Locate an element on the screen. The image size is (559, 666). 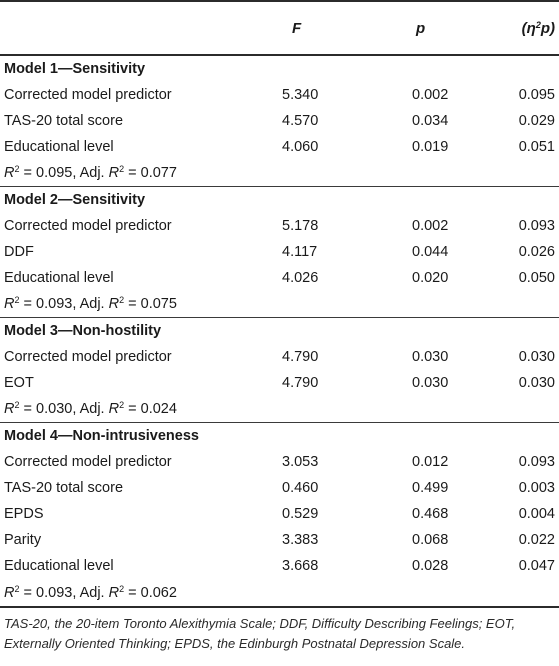
model-section-header: Model 2—Sensitivity is located at coordinates (279, 199).